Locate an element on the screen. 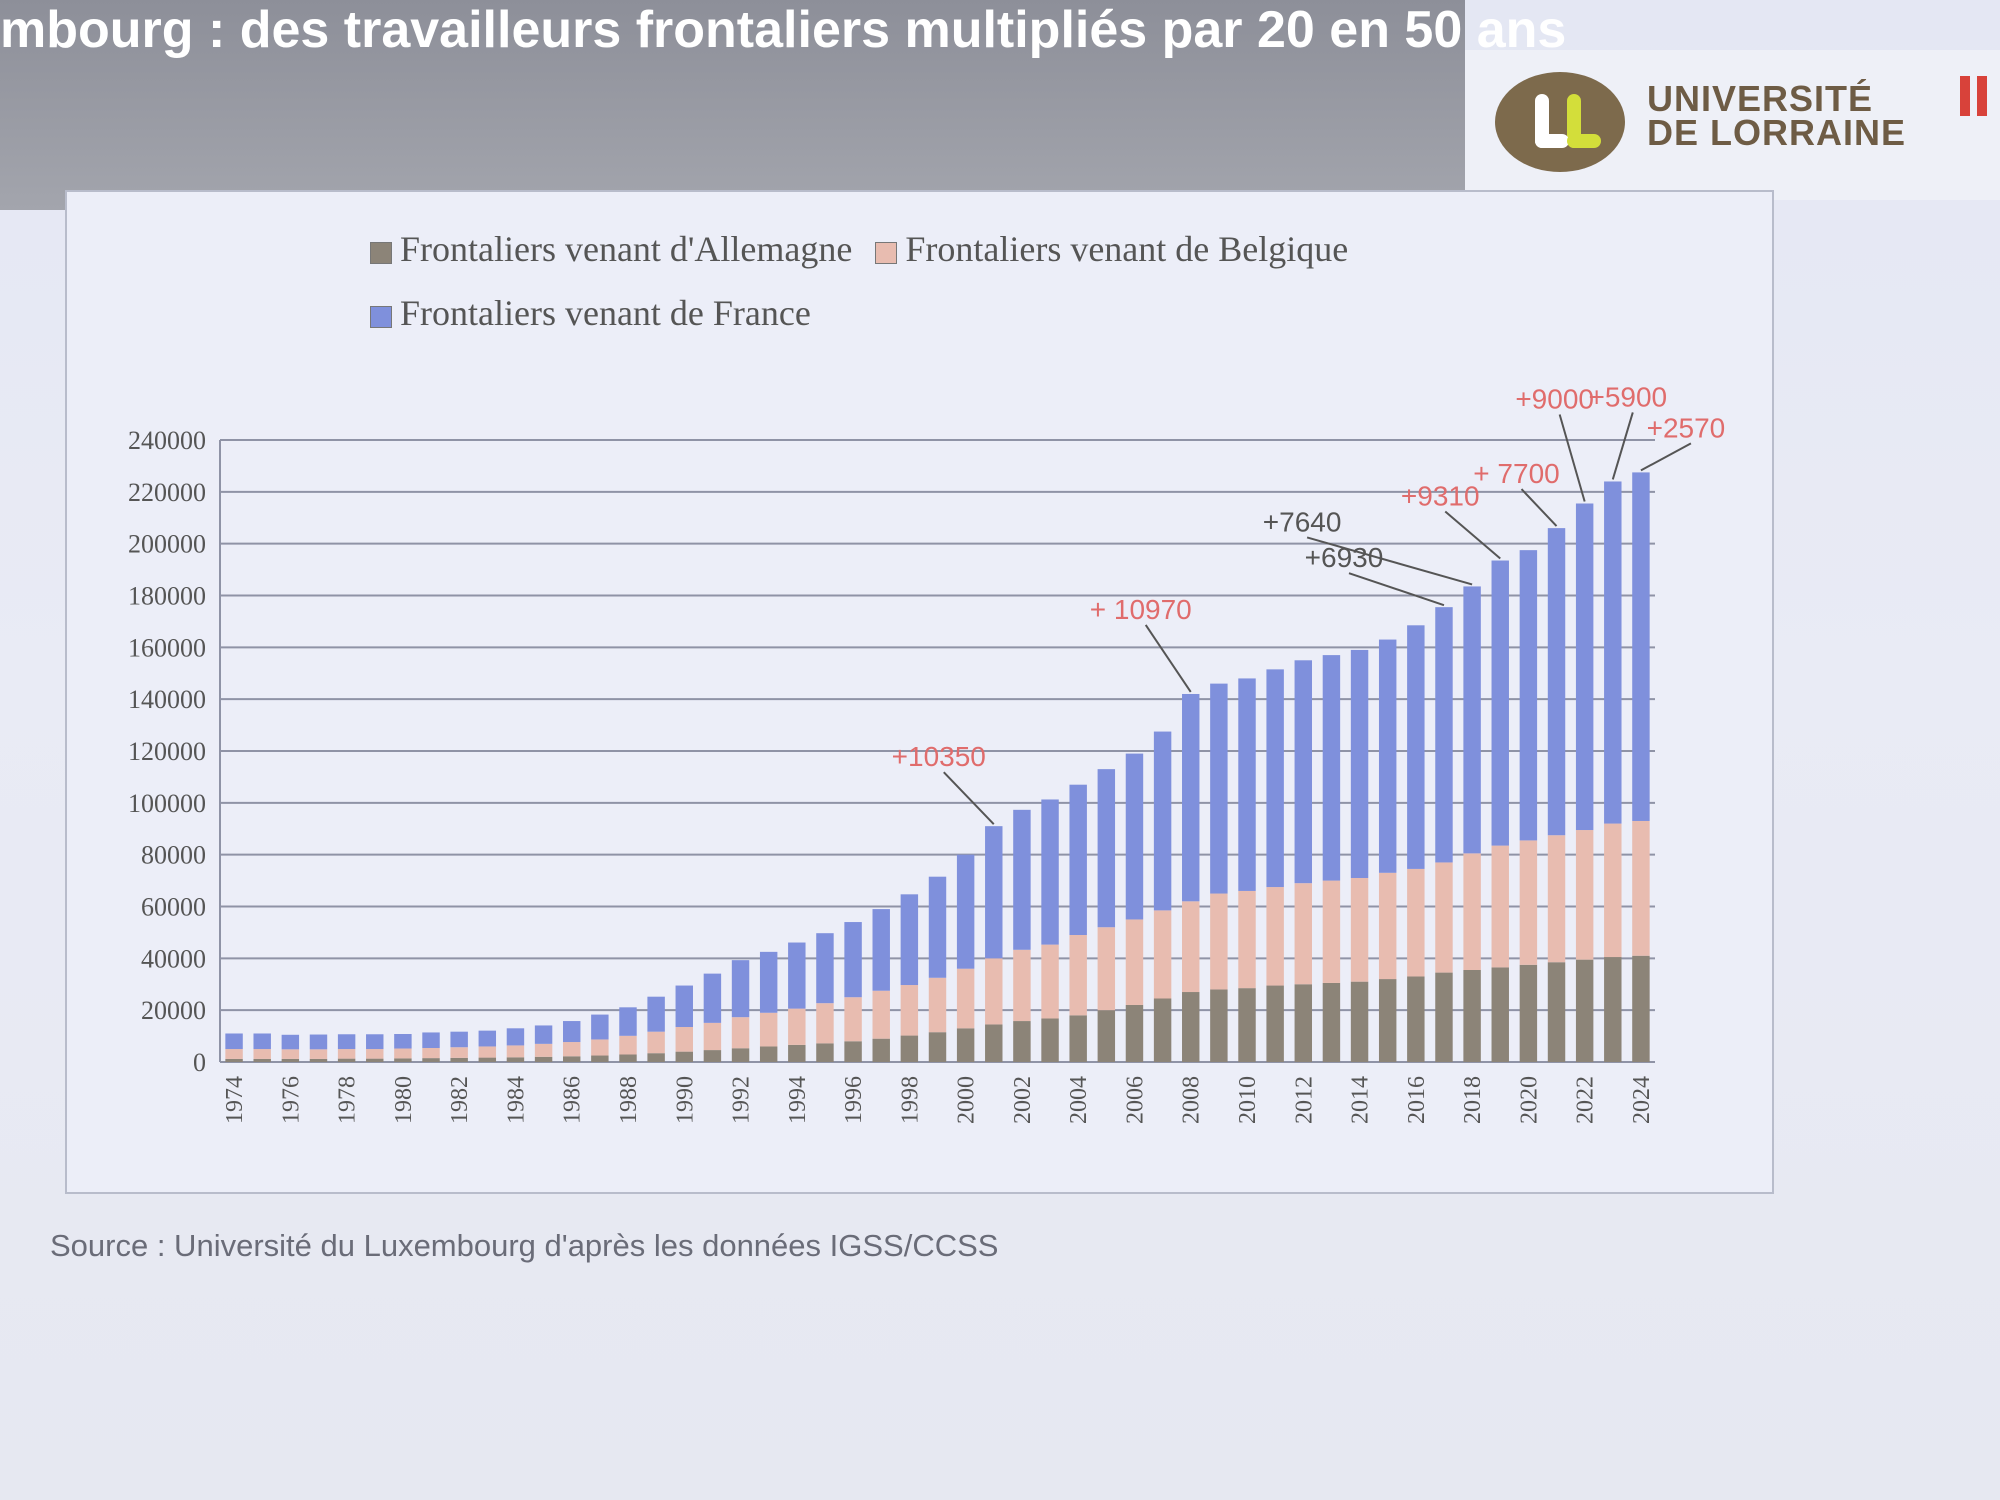 The width and height of the screenshot is (2000, 1500). lorraine-logo-icon is located at coordinates (1560, 122).